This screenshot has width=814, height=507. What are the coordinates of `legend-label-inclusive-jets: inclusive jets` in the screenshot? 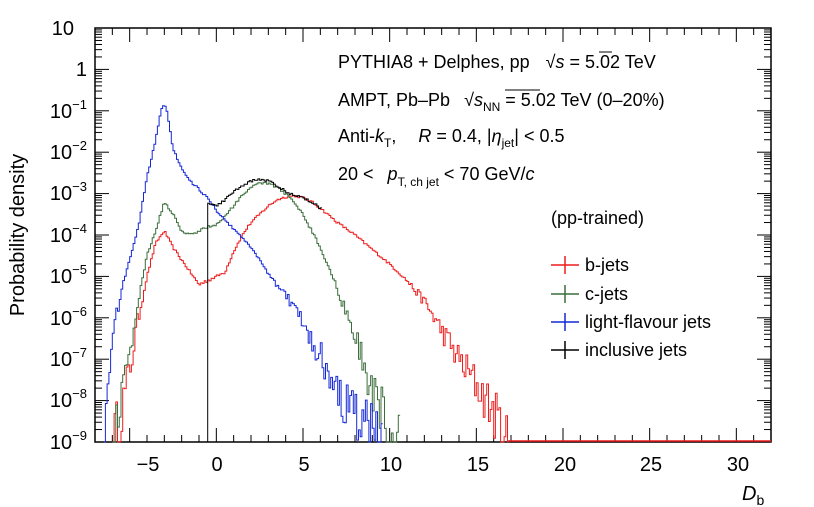 It's located at (636, 350).